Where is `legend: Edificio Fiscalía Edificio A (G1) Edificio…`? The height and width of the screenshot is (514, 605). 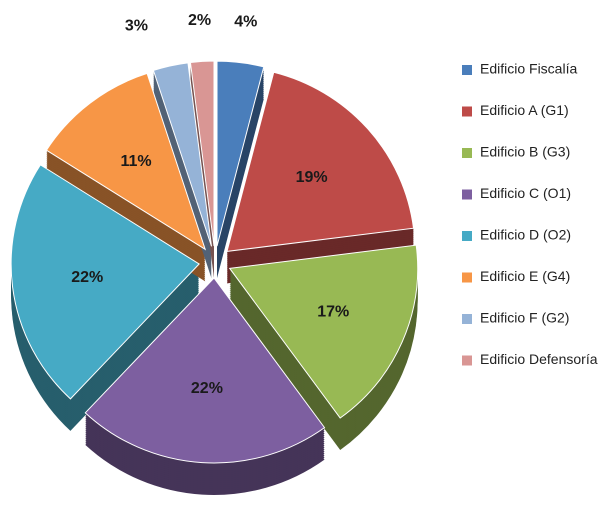 legend: Edificio Fiscalía Edificio A (G1) Edificio… is located at coordinates (530, 214).